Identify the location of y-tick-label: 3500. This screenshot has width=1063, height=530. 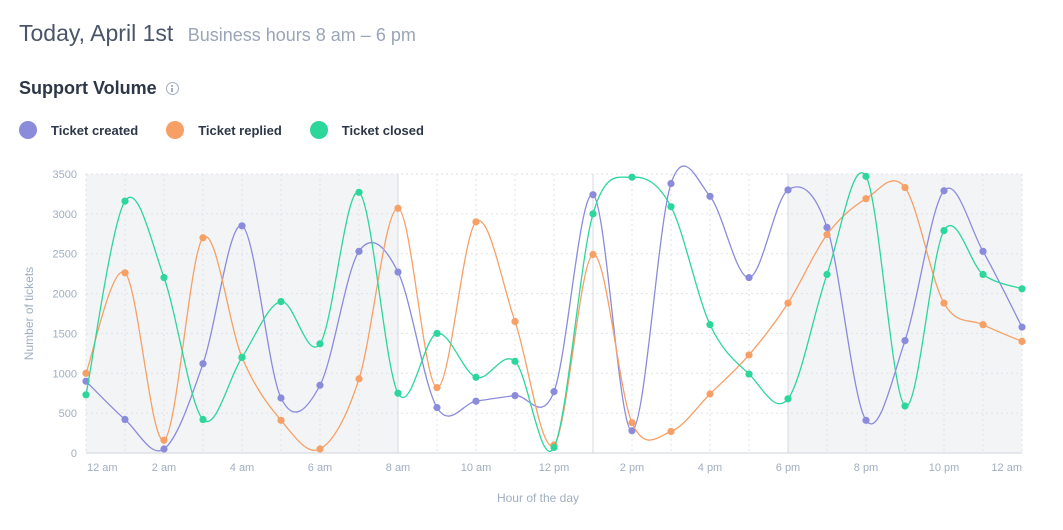
(65, 175).